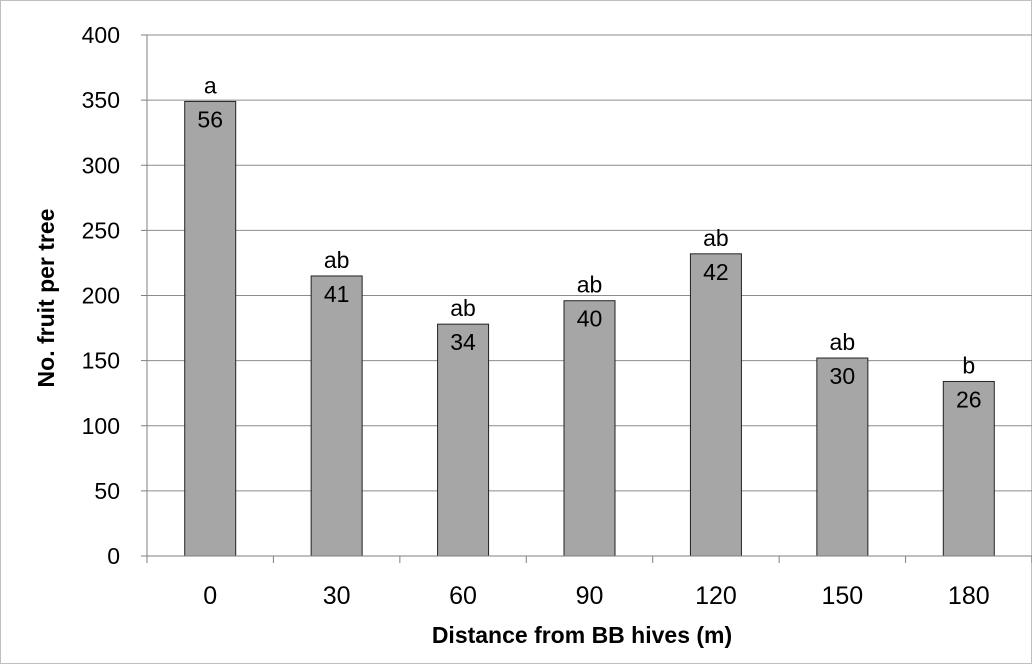 The image size is (1032, 664). I want to click on y-axis-title: No. fruit per tree, so click(46, 298).